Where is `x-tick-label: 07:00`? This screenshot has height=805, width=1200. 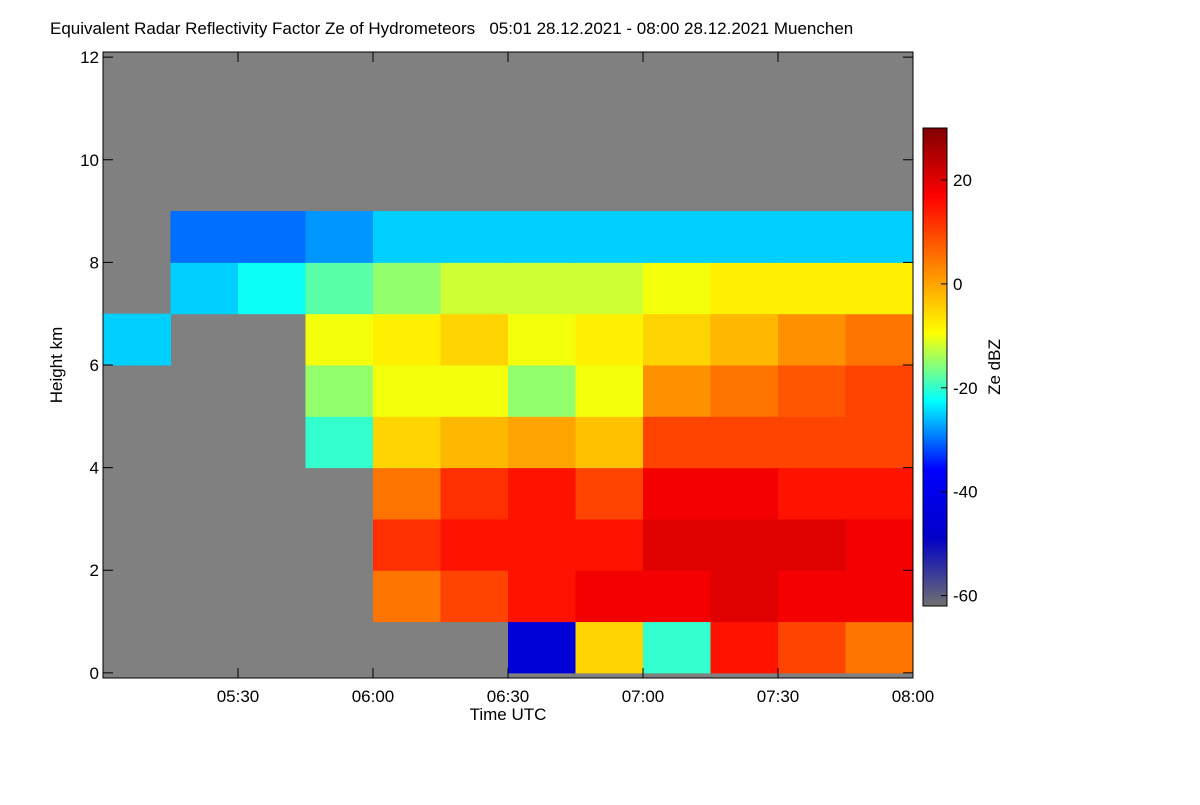
x-tick-label: 07:00 is located at coordinates (643, 696).